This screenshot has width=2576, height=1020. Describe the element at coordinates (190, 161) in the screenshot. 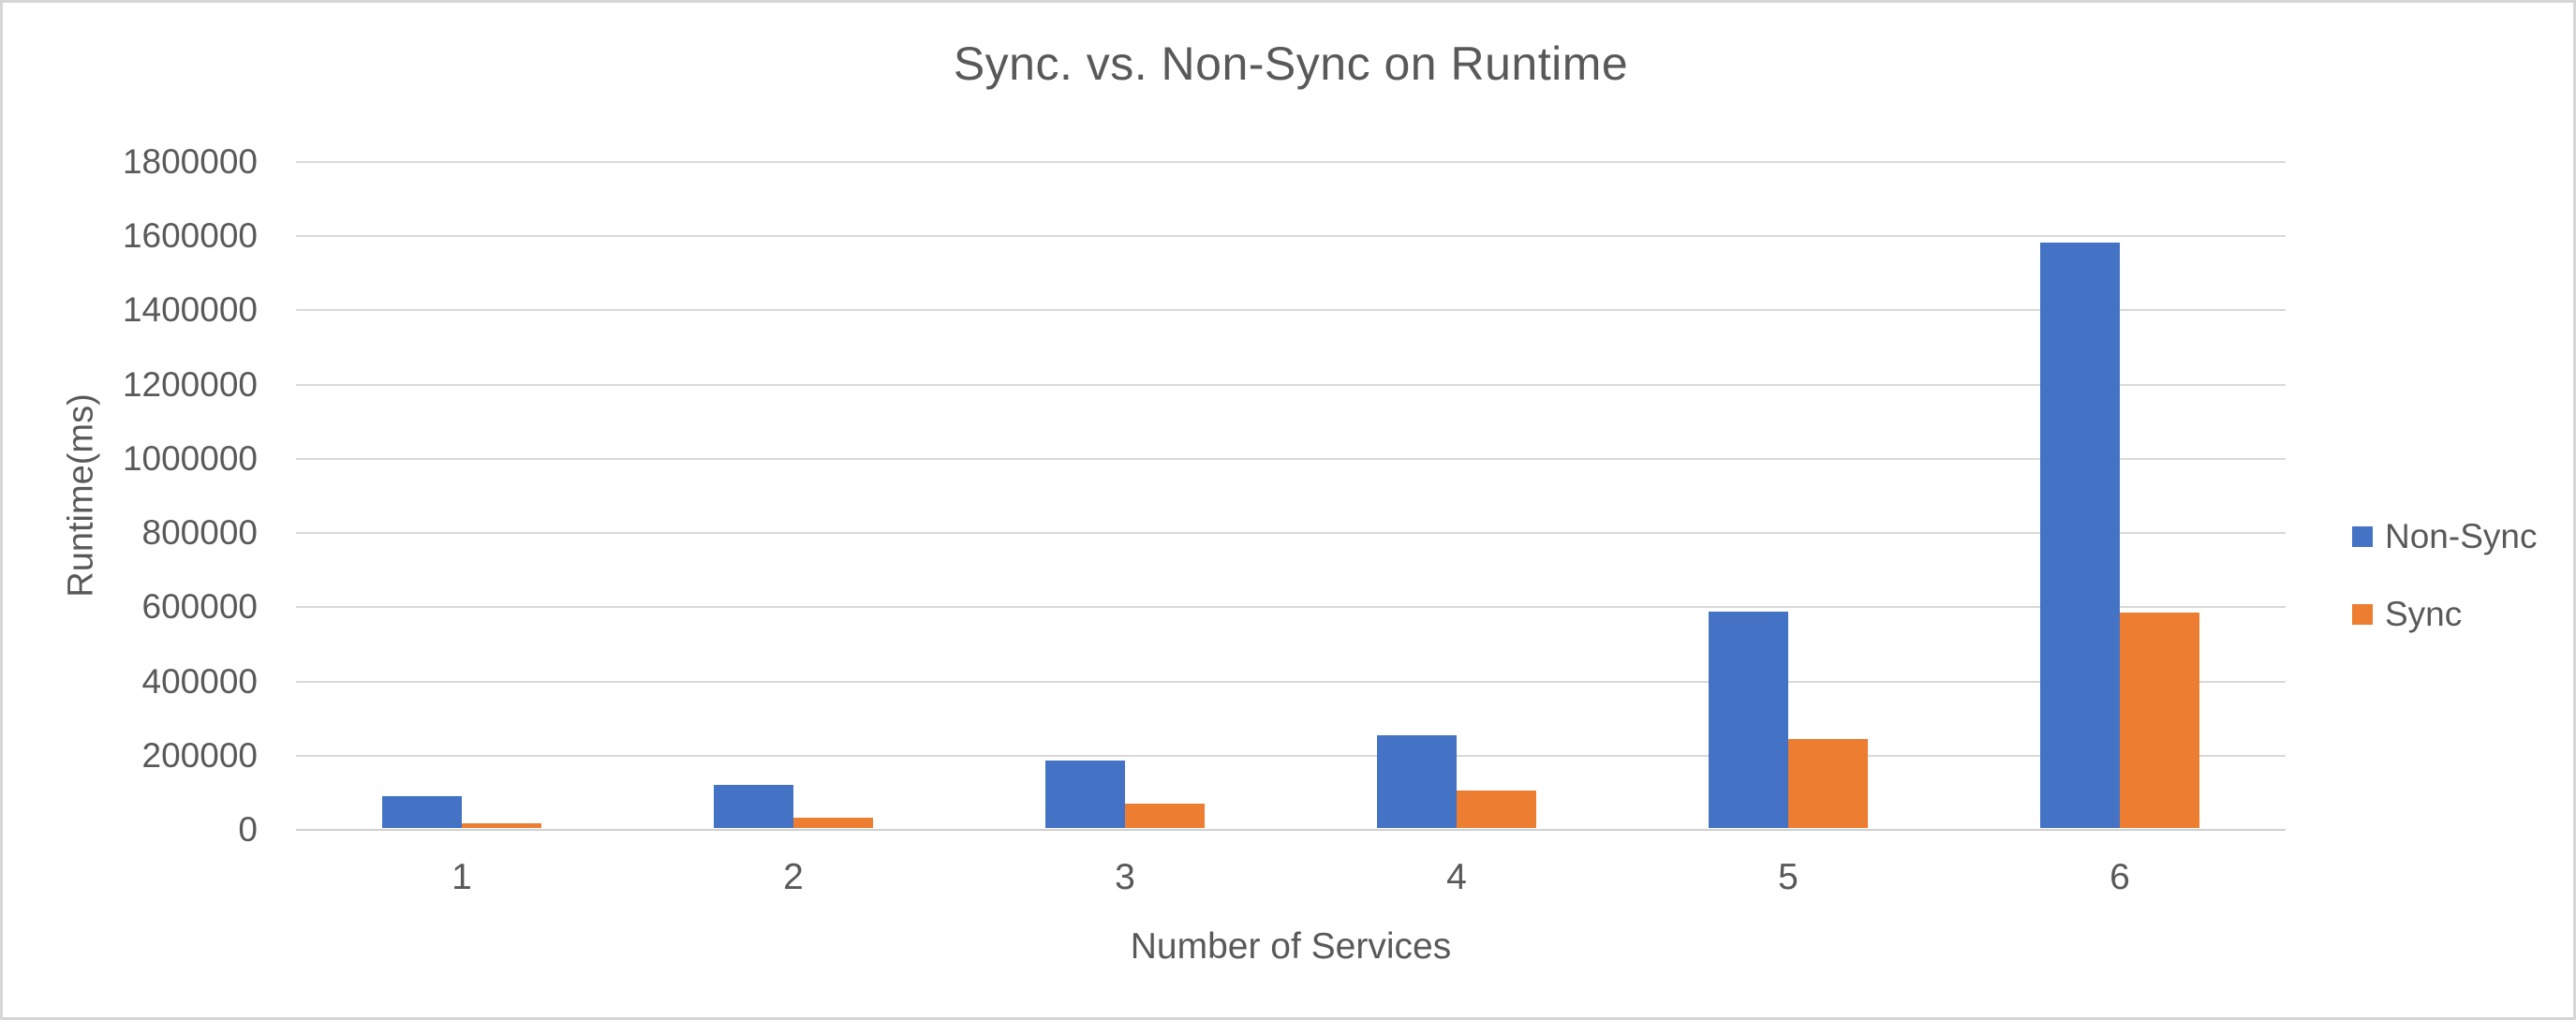

I see `y-tick-label: 1800000` at that location.